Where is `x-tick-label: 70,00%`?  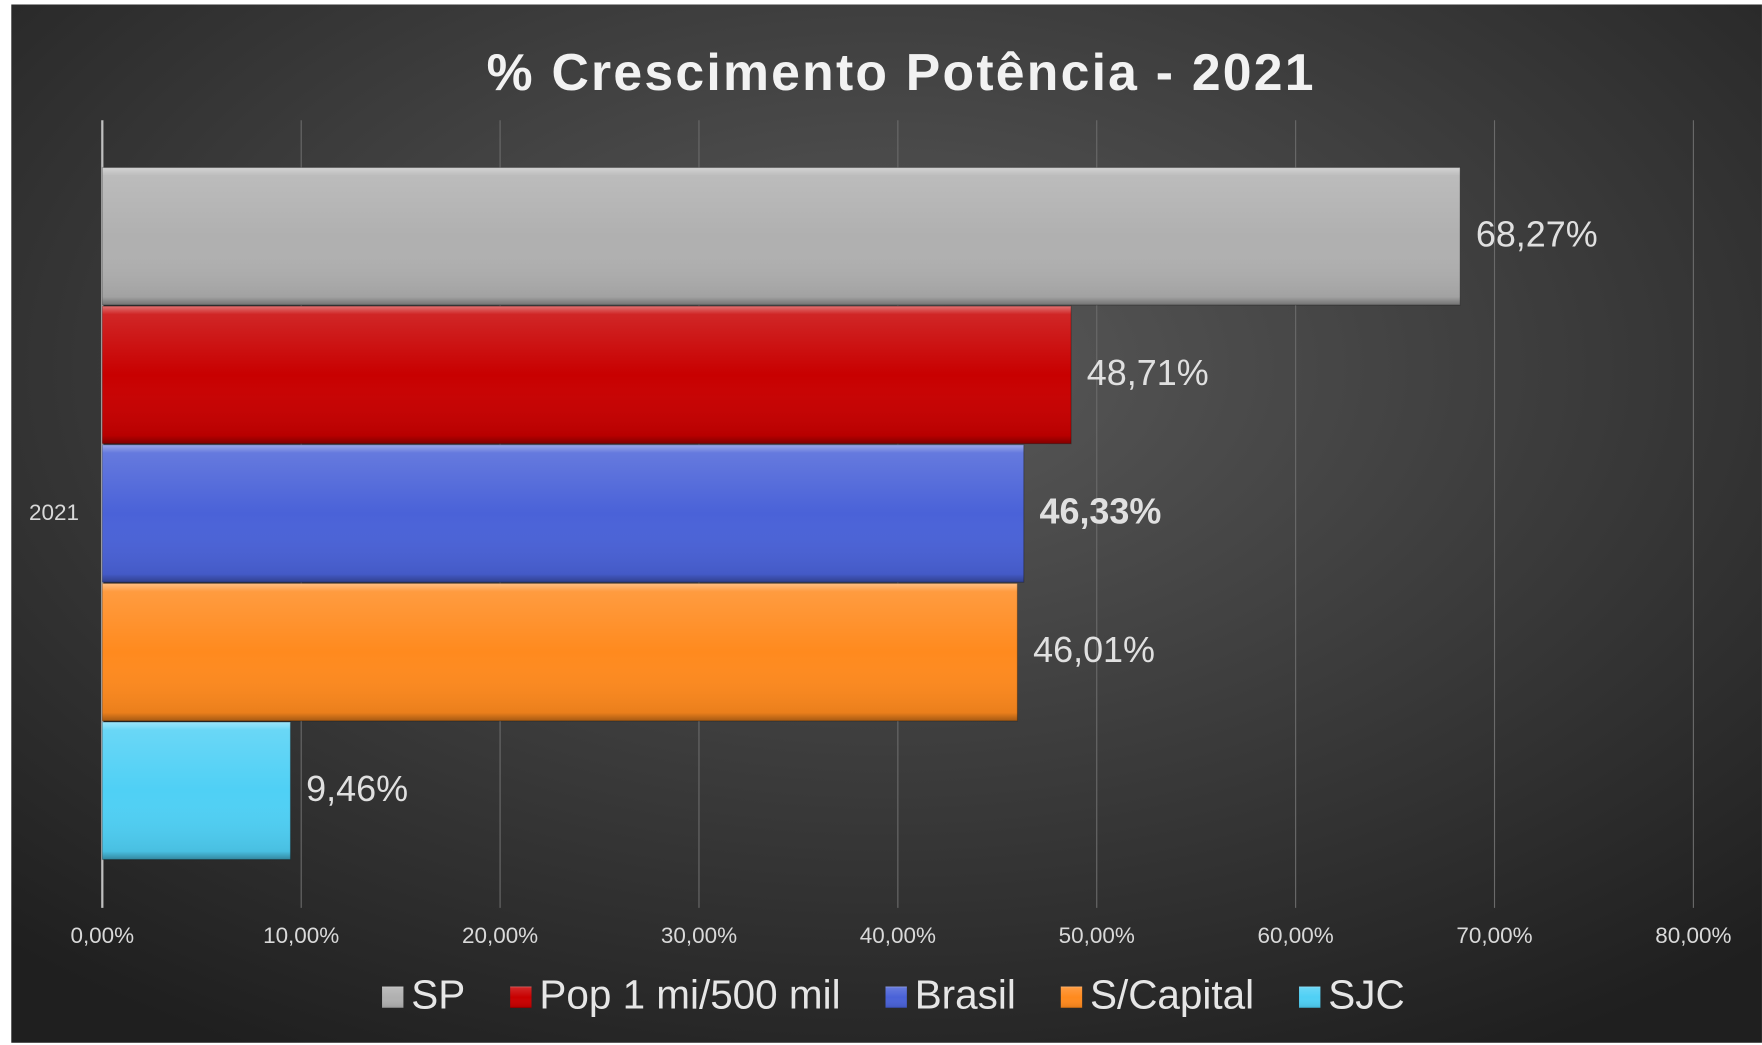
x-tick-label: 70,00% is located at coordinates (1494, 935).